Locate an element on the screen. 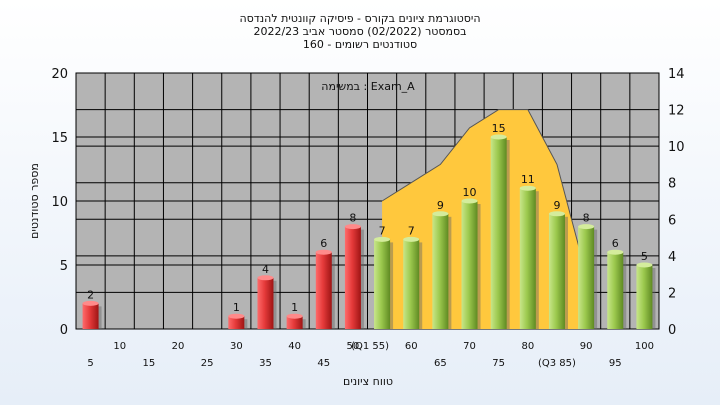 The height and width of the screenshot is (405, 720). x-tick-label-lower: (Q3 85) is located at coordinates (557, 363).